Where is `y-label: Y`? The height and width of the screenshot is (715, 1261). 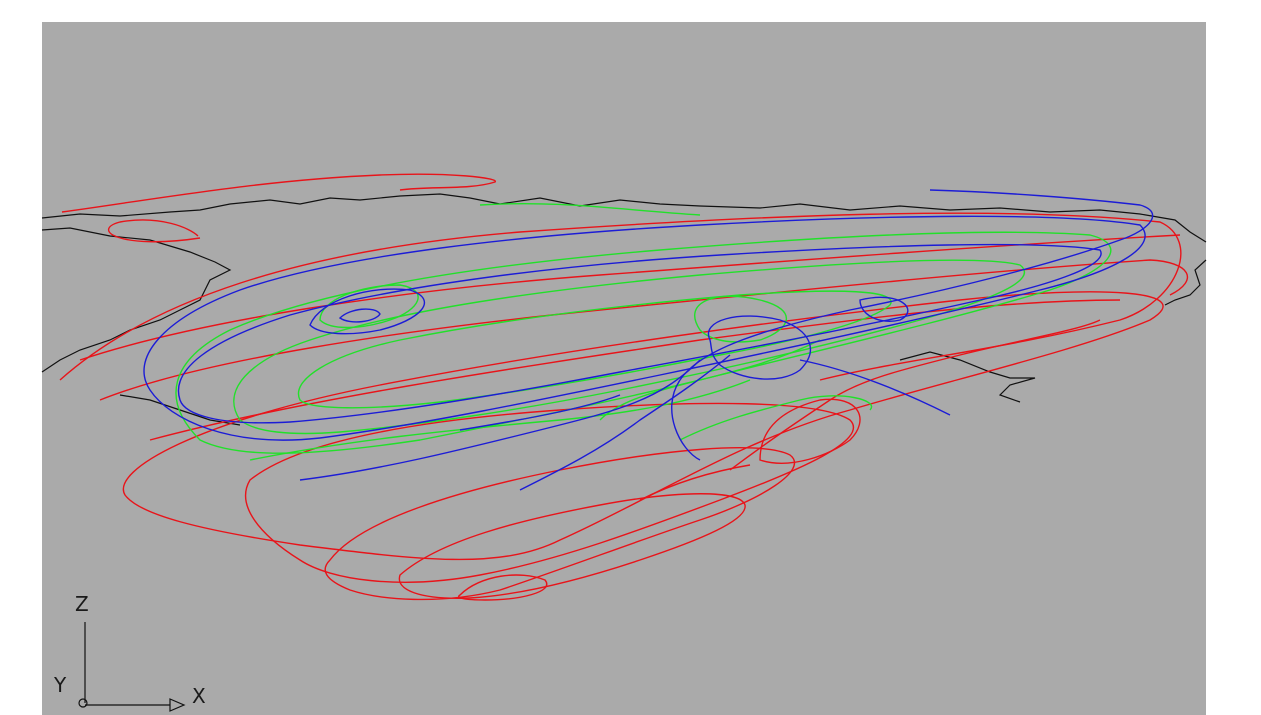 y-label: Y is located at coordinates (60, 685).